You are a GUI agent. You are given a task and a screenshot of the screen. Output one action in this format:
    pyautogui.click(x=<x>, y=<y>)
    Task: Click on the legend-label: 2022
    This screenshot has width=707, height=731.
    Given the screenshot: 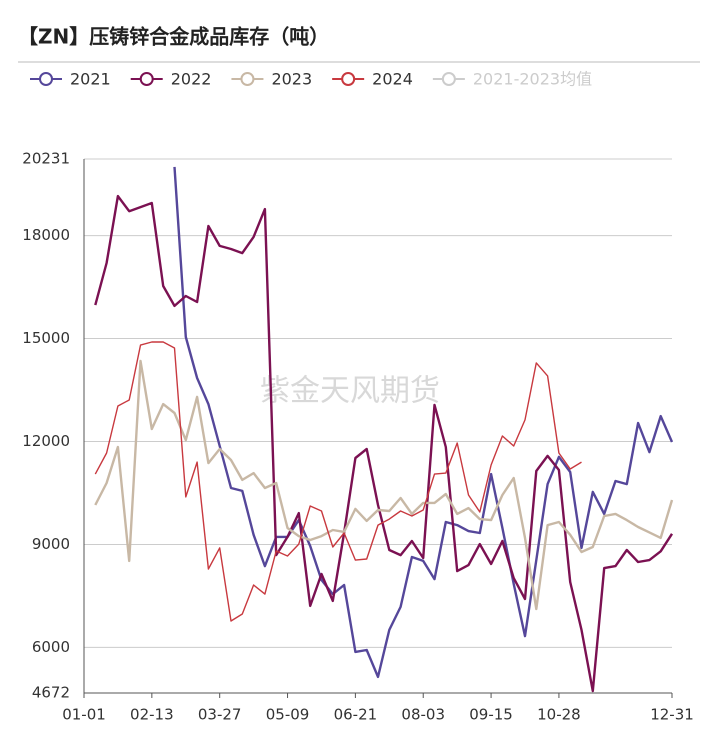 What is the action you would take?
    pyautogui.click(x=191, y=79)
    